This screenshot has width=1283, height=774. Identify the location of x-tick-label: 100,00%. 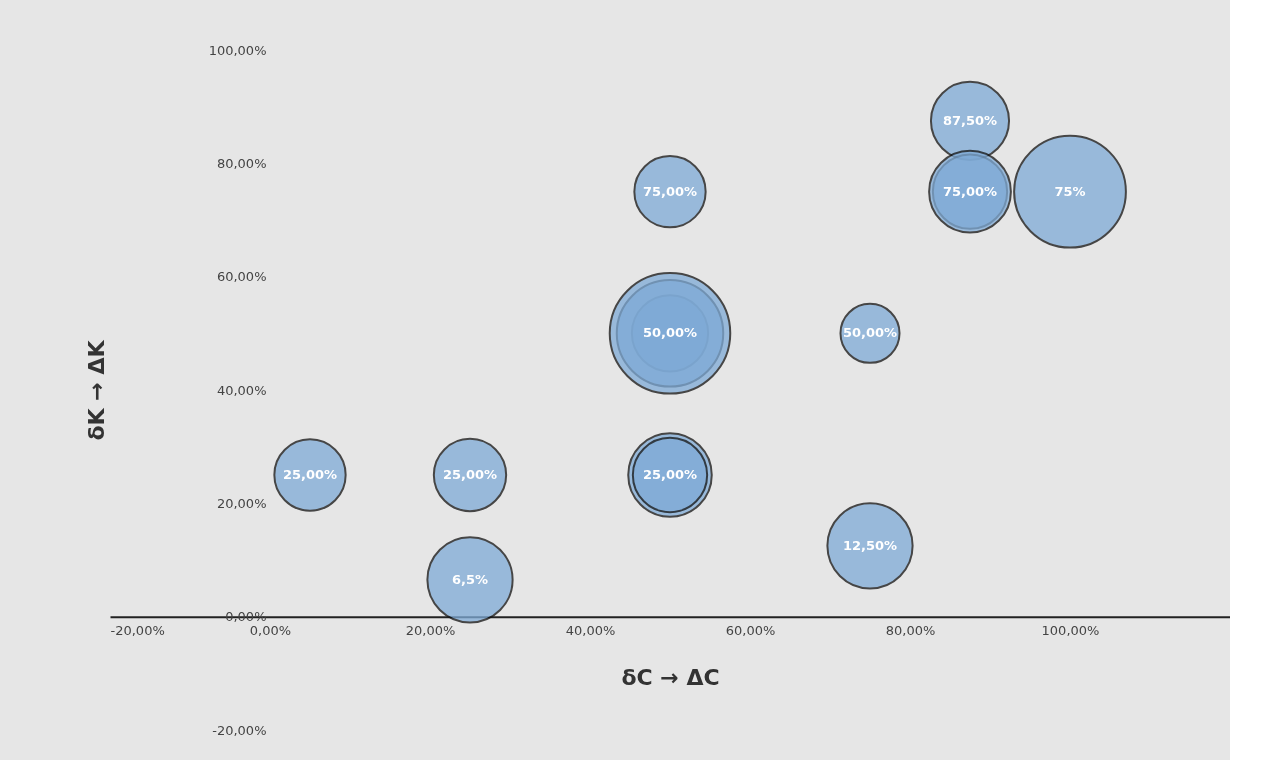
(1070, 631).